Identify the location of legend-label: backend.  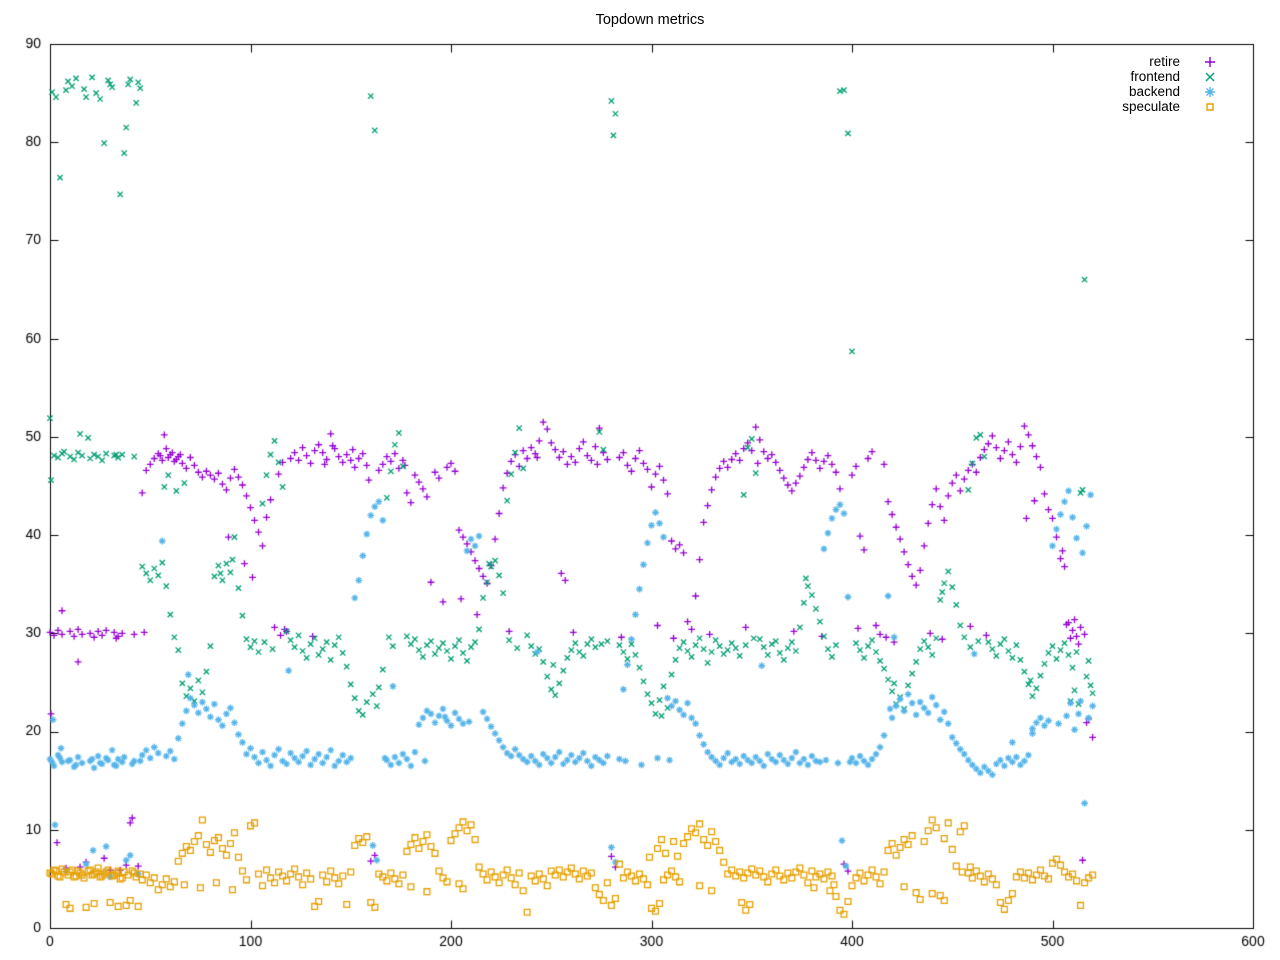
(1154, 91).